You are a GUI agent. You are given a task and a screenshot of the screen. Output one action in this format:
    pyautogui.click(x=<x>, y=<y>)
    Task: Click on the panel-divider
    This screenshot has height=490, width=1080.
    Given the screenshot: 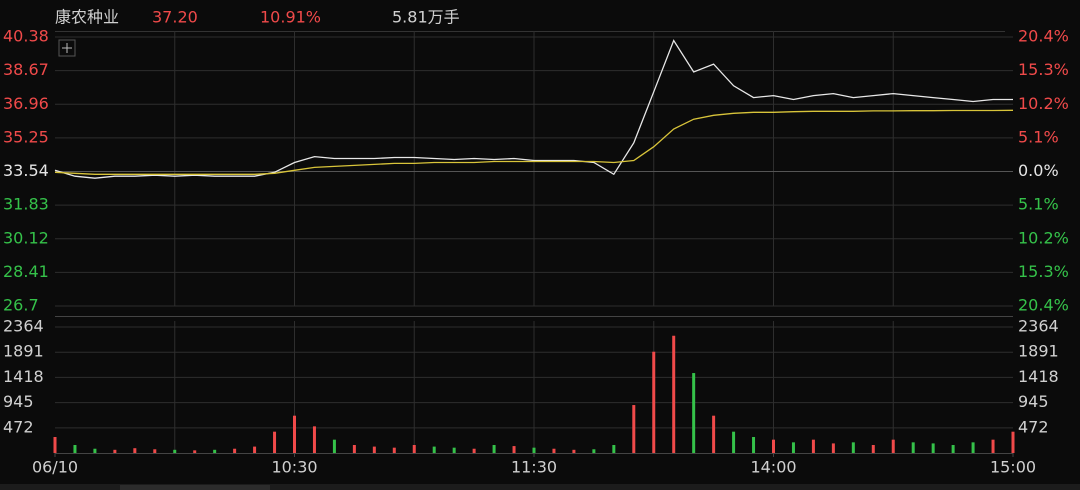 What is the action you would take?
    pyautogui.click(x=534, y=316)
    